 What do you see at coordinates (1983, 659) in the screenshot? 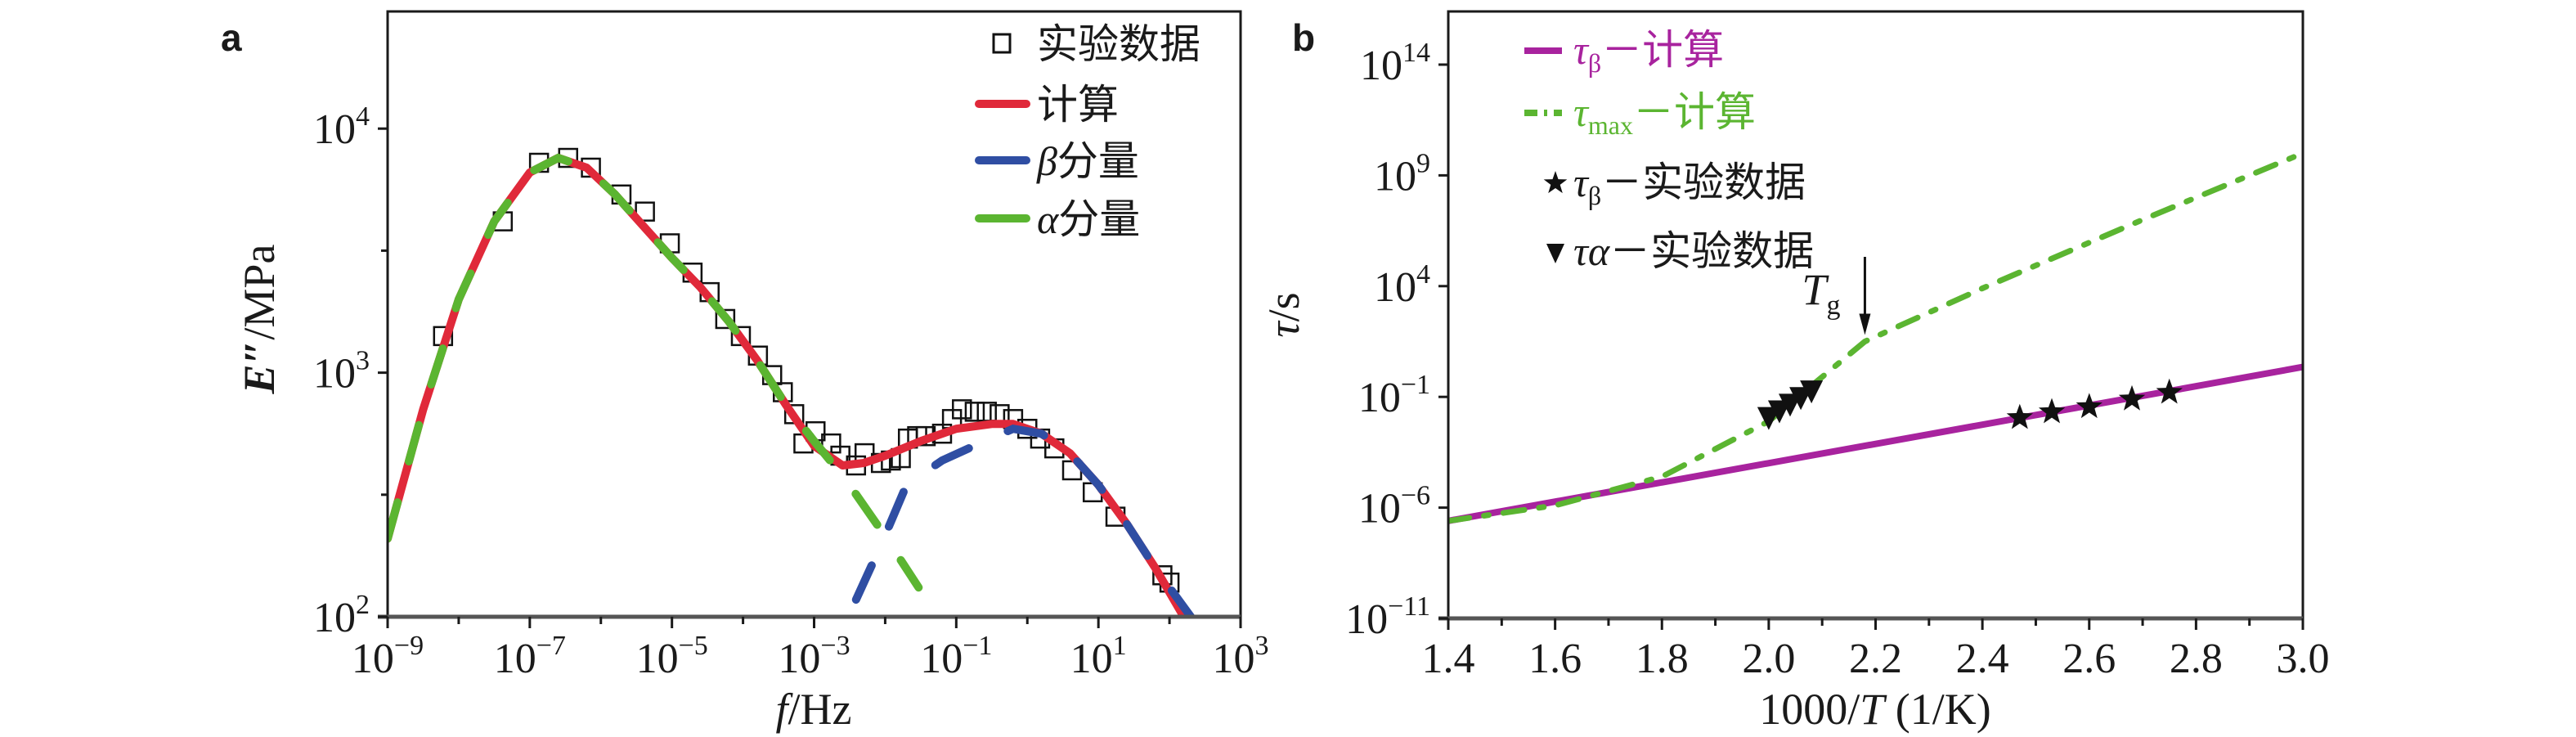
I see `x-tick-label: 2.4` at bounding box center [1983, 659].